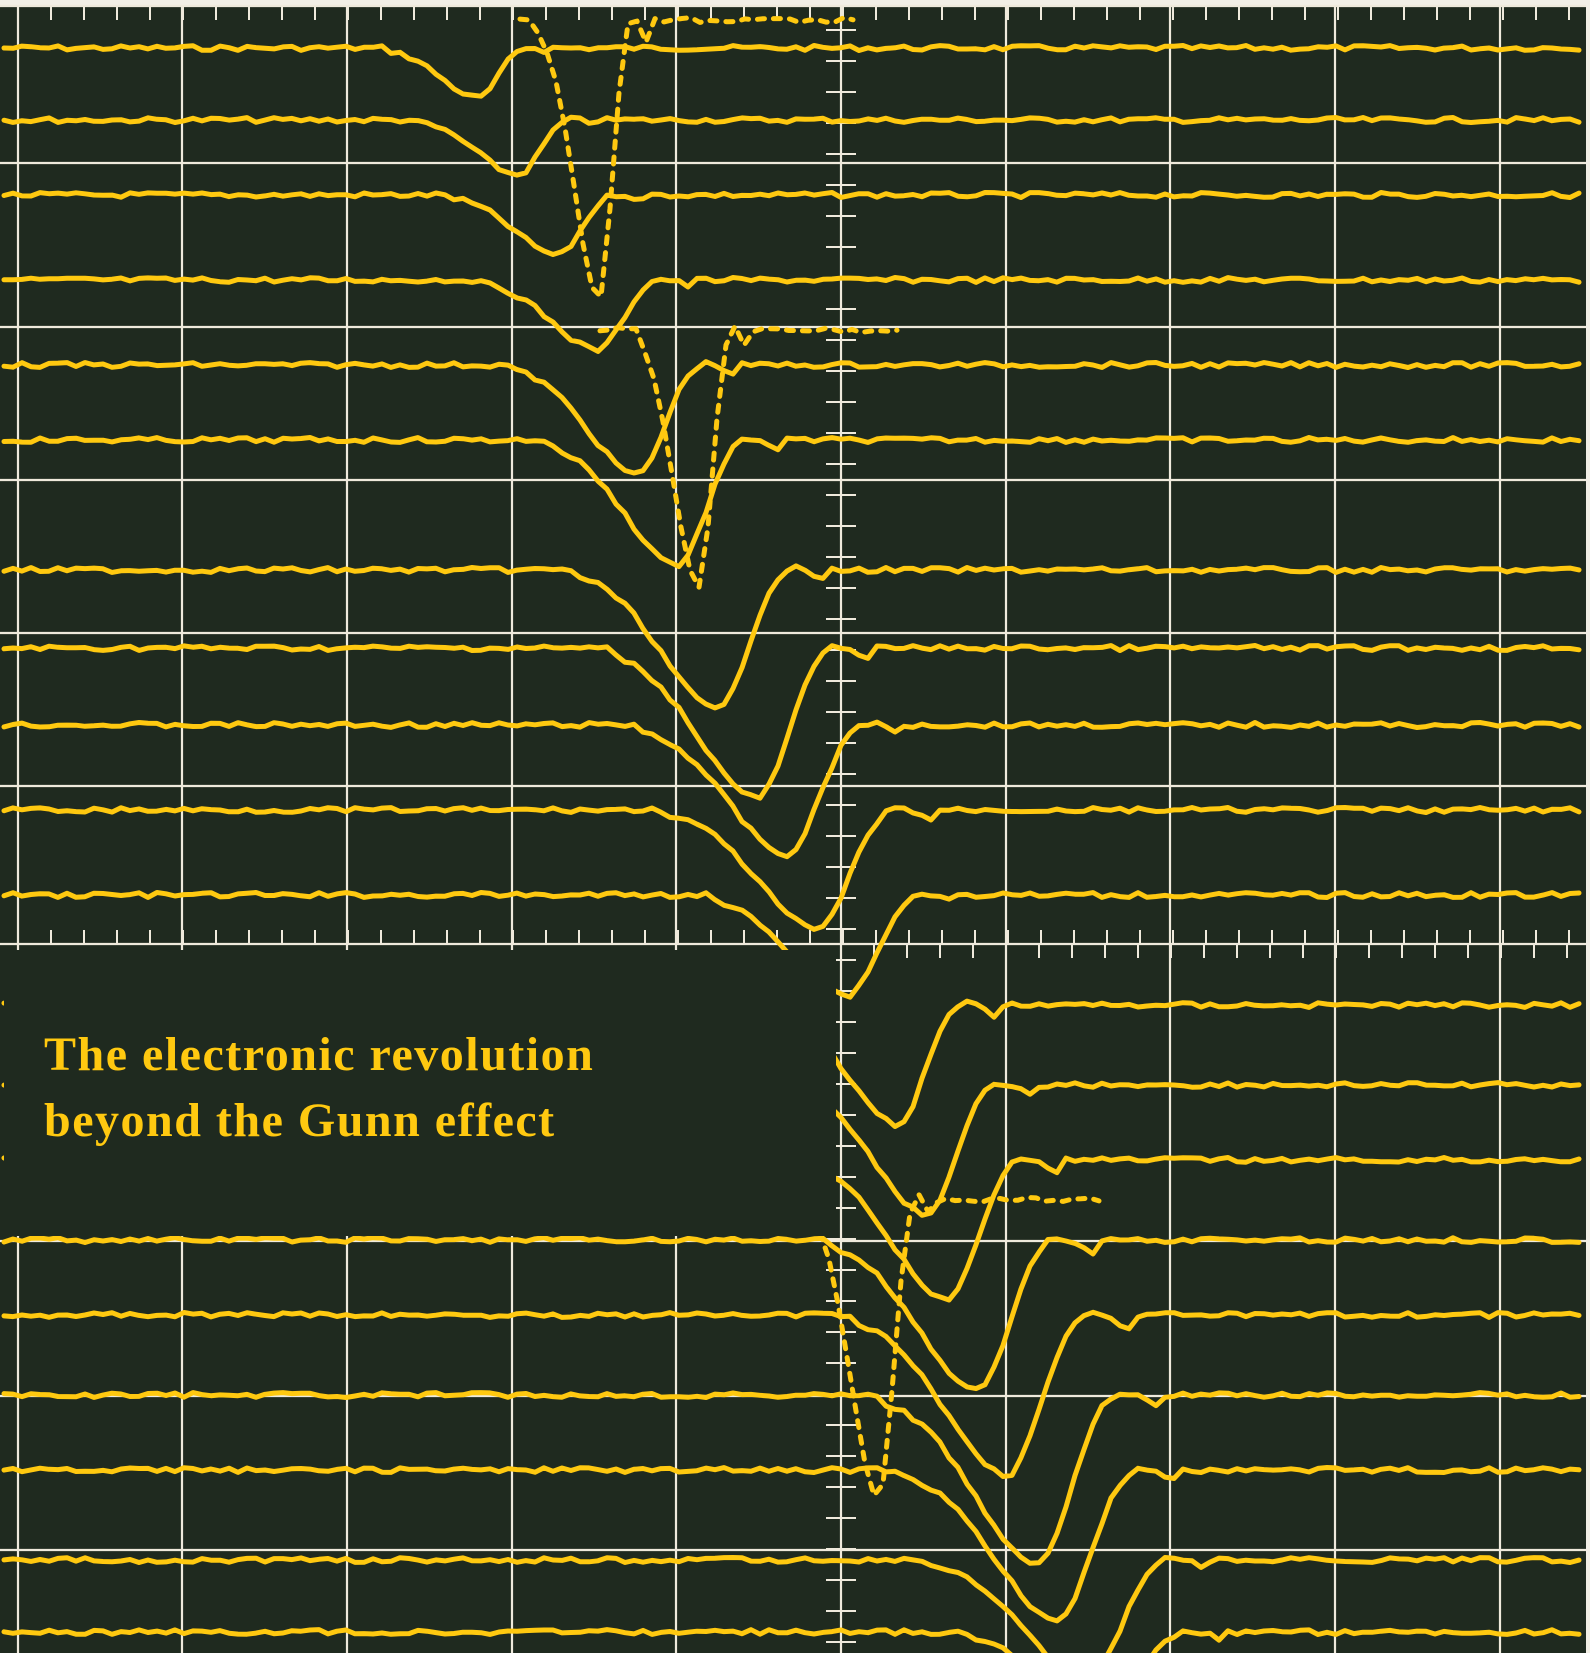  I want to click on headline-line-2: beyond the Gunn effect, so click(300, 1120).